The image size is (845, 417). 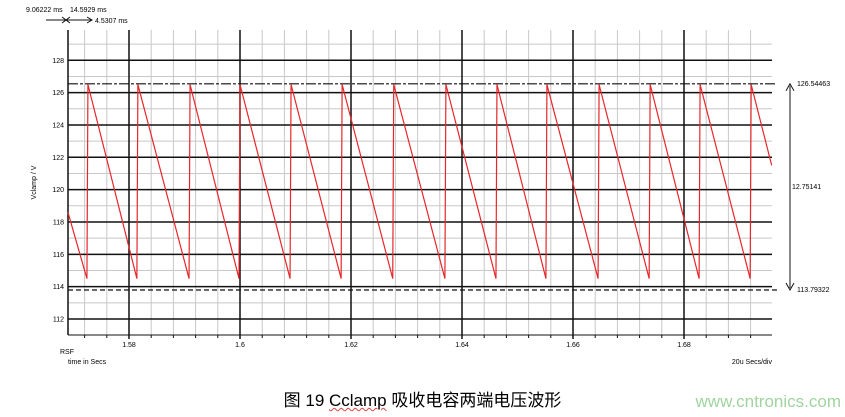 I want to click on y-tick-label: 124, so click(x=58, y=125).